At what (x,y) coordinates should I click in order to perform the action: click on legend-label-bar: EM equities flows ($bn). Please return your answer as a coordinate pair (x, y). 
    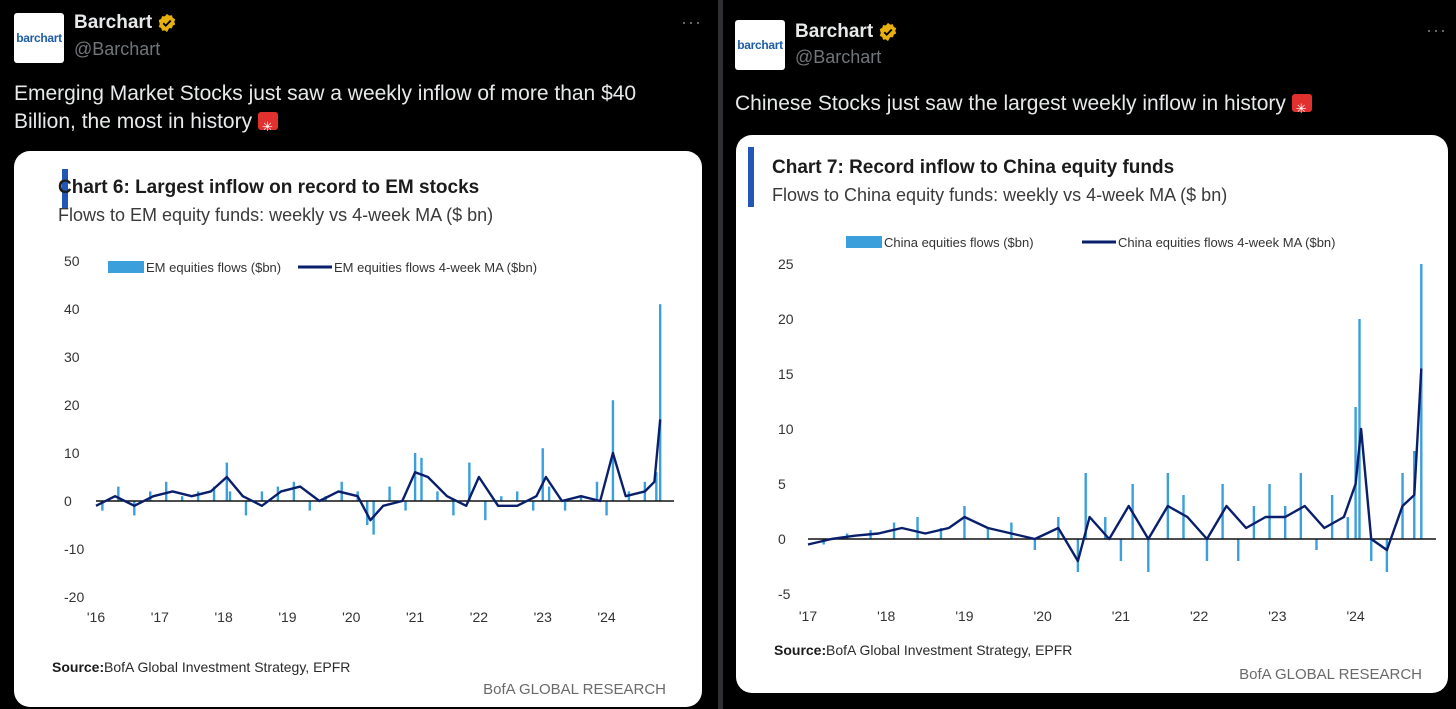
    Looking at the image, I should click on (213, 267).